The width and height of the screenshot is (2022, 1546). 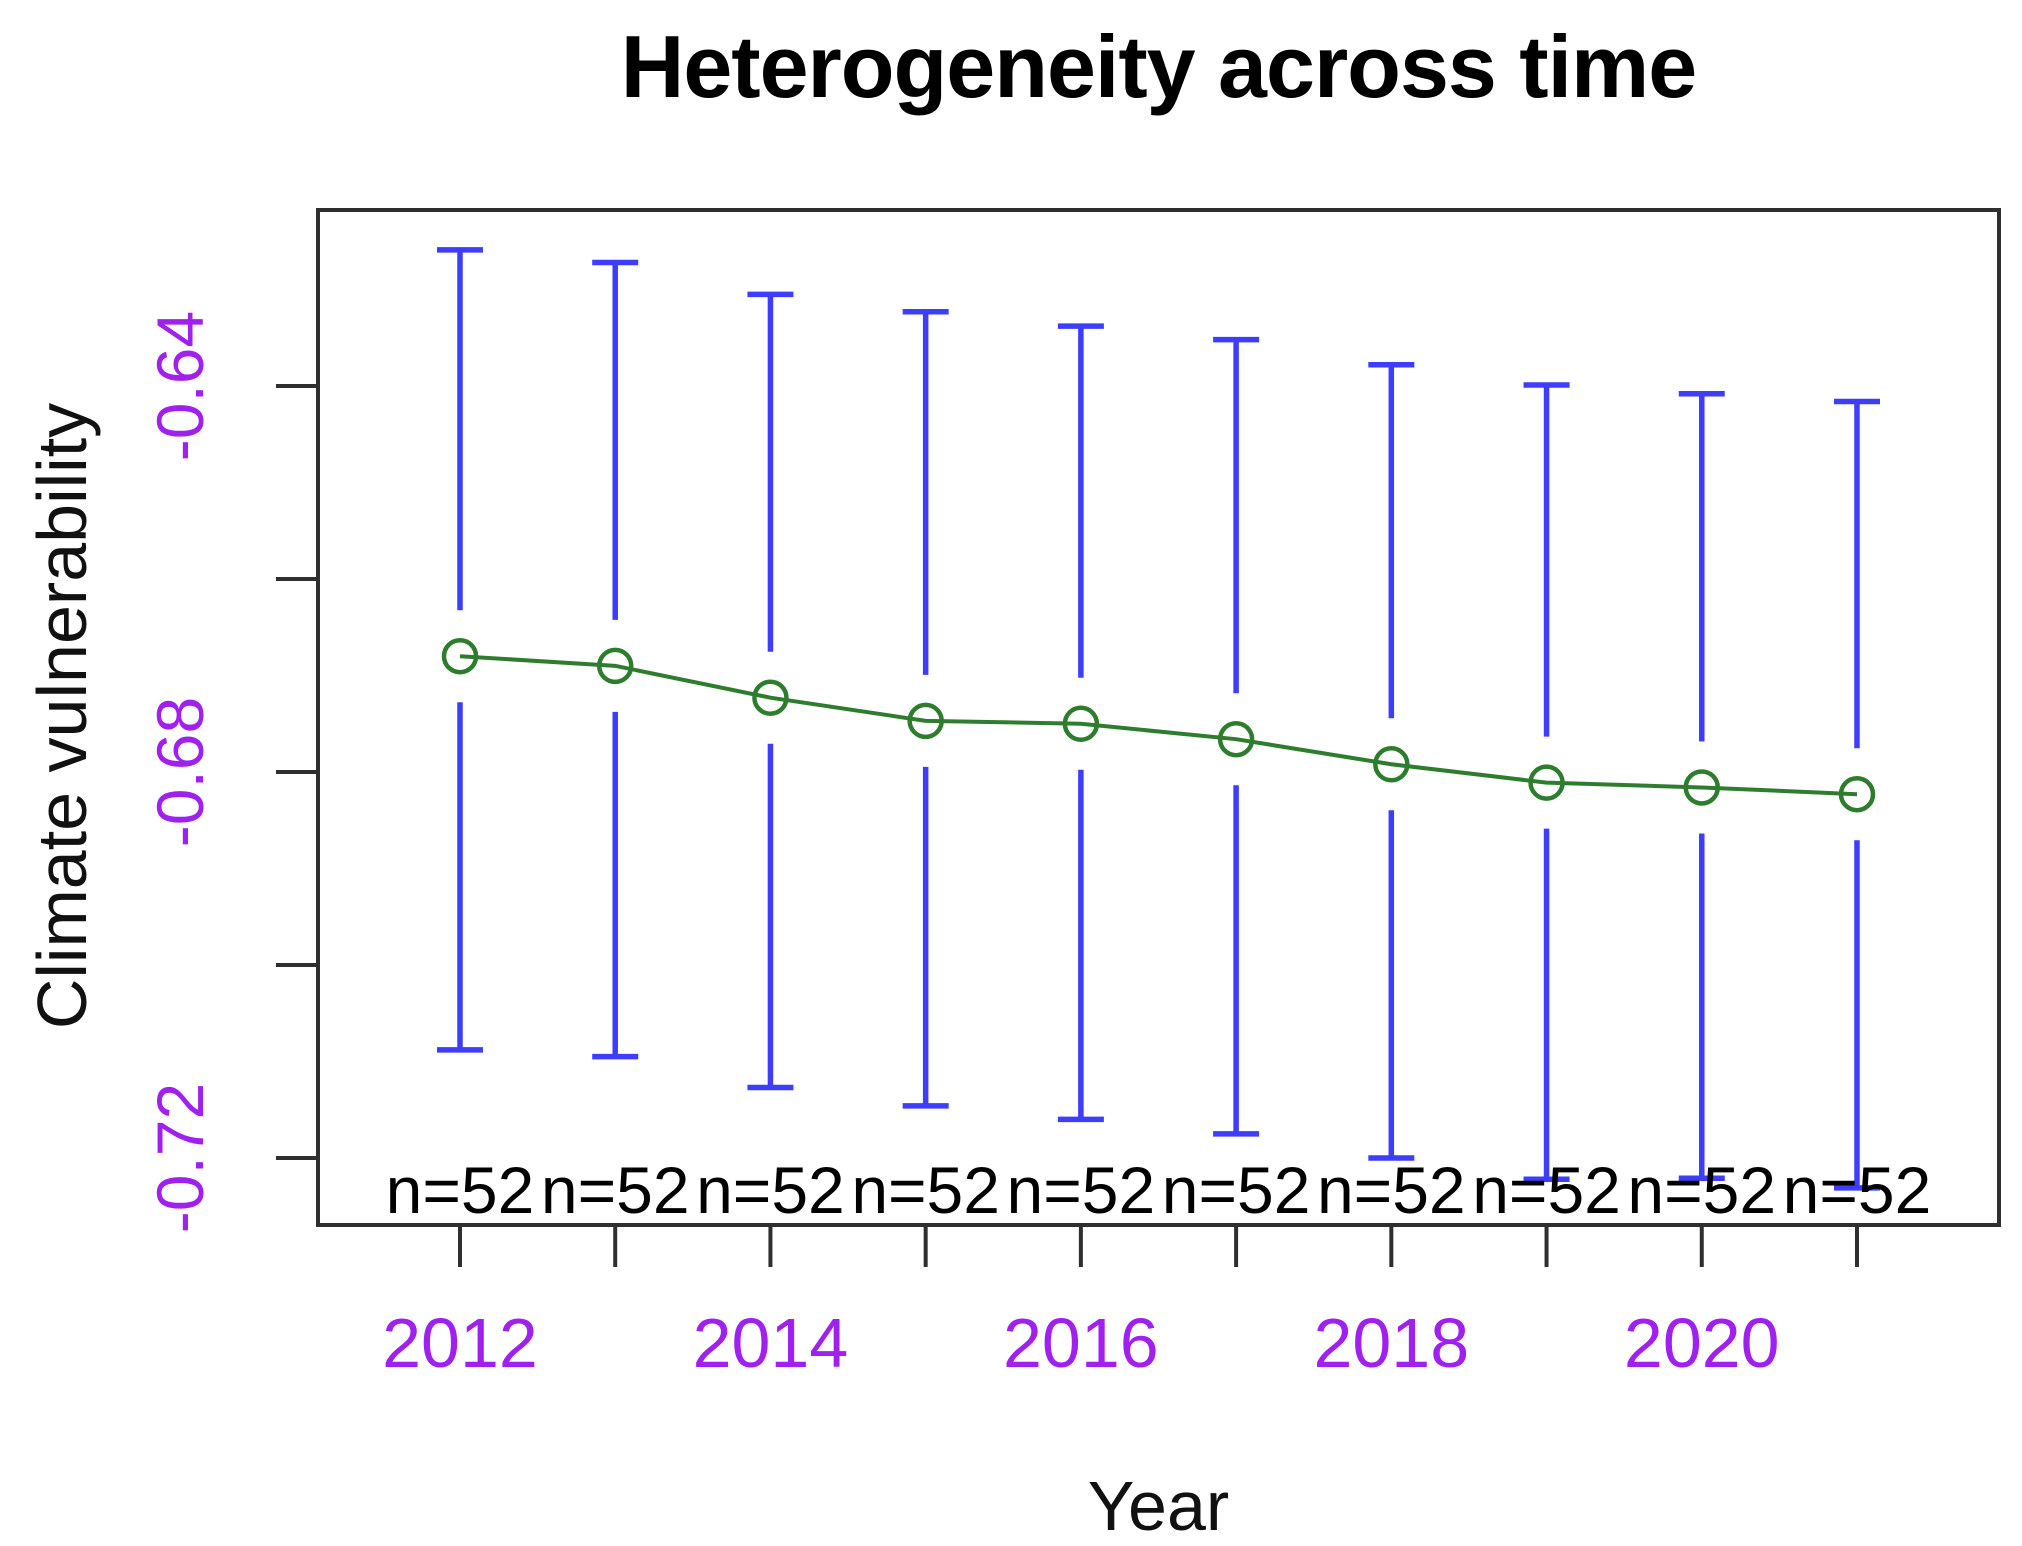 What do you see at coordinates (180, 1158) in the screenshot?
I see `y-axis-tick-label: -0.72` at bounding box center [180, 1158].